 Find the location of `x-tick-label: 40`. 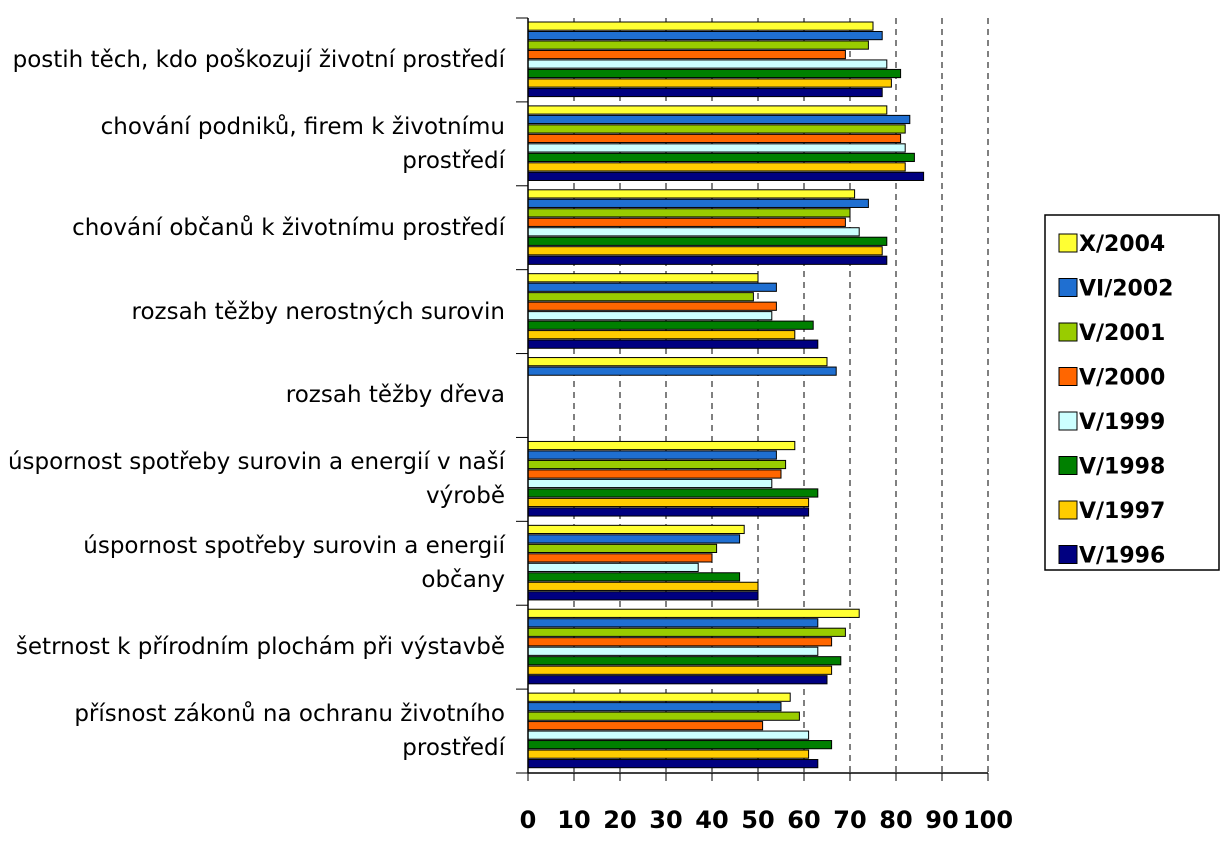

x-tick-label: 40 is located at coordinates (711, 820).